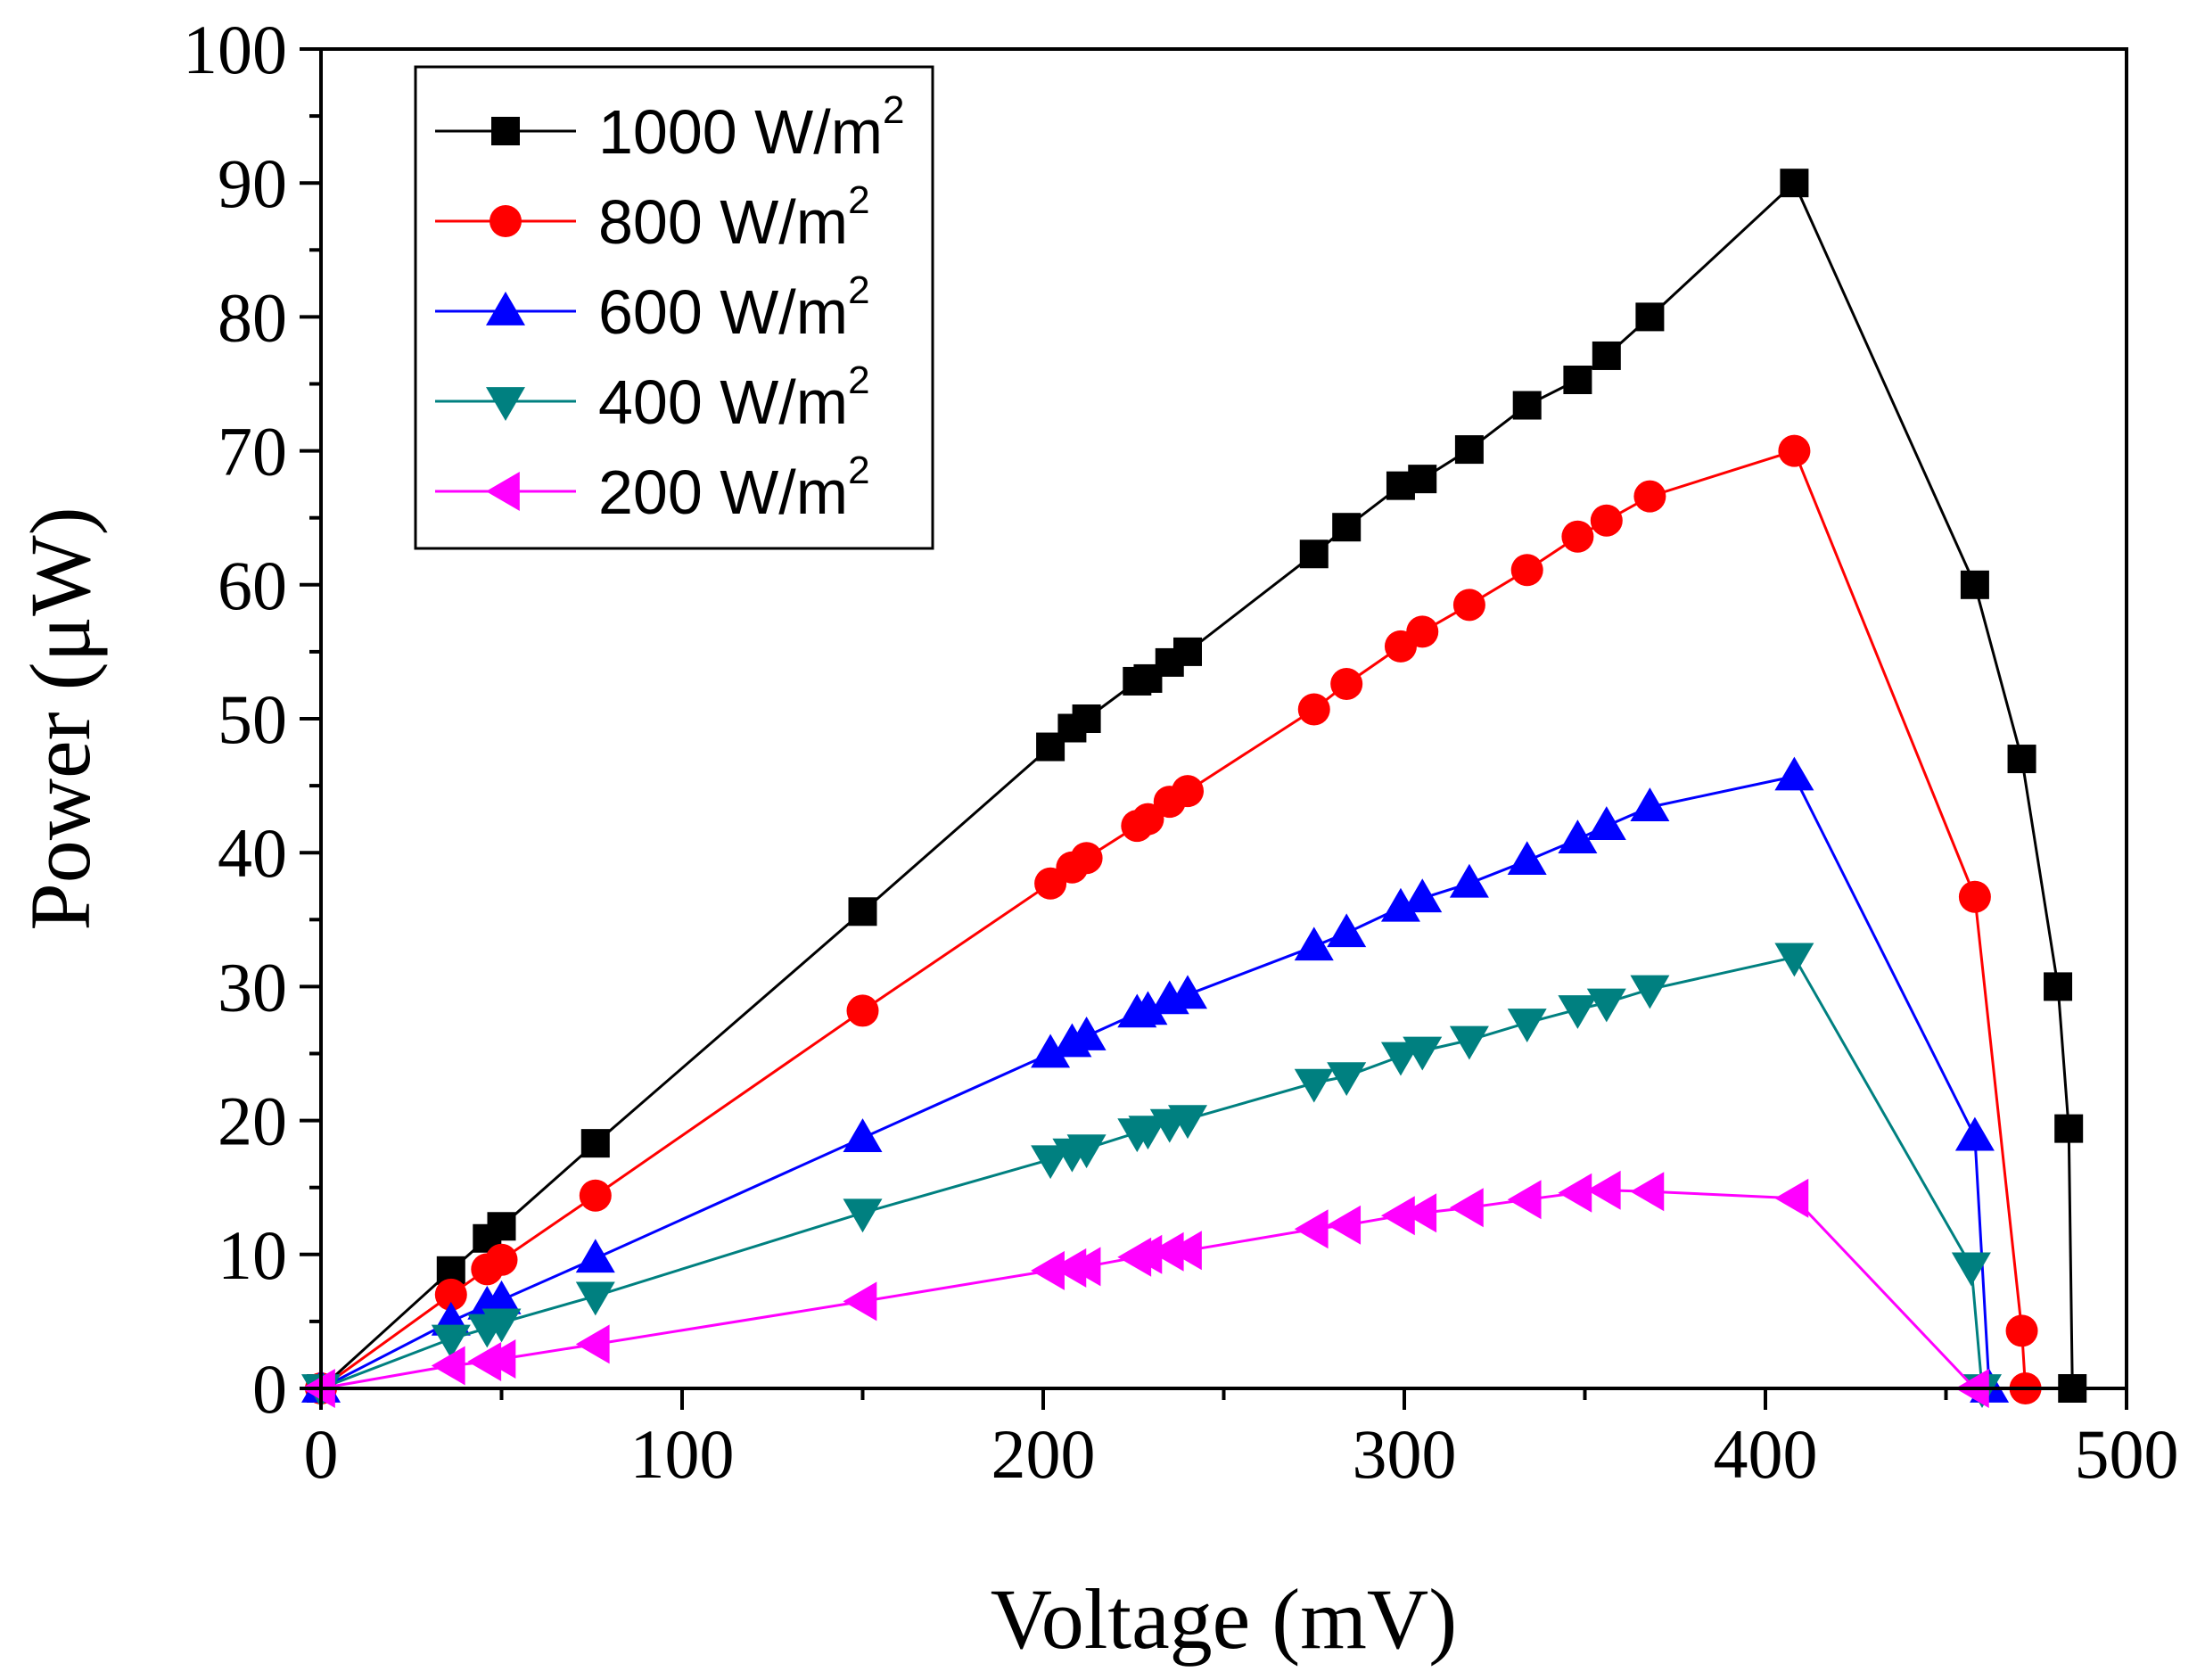 This screenshot has height=1680, width=2205. Describe the element at coordinates (858, 470) in the screenshot. I see `legend-label-sup-4: 2` at that location.